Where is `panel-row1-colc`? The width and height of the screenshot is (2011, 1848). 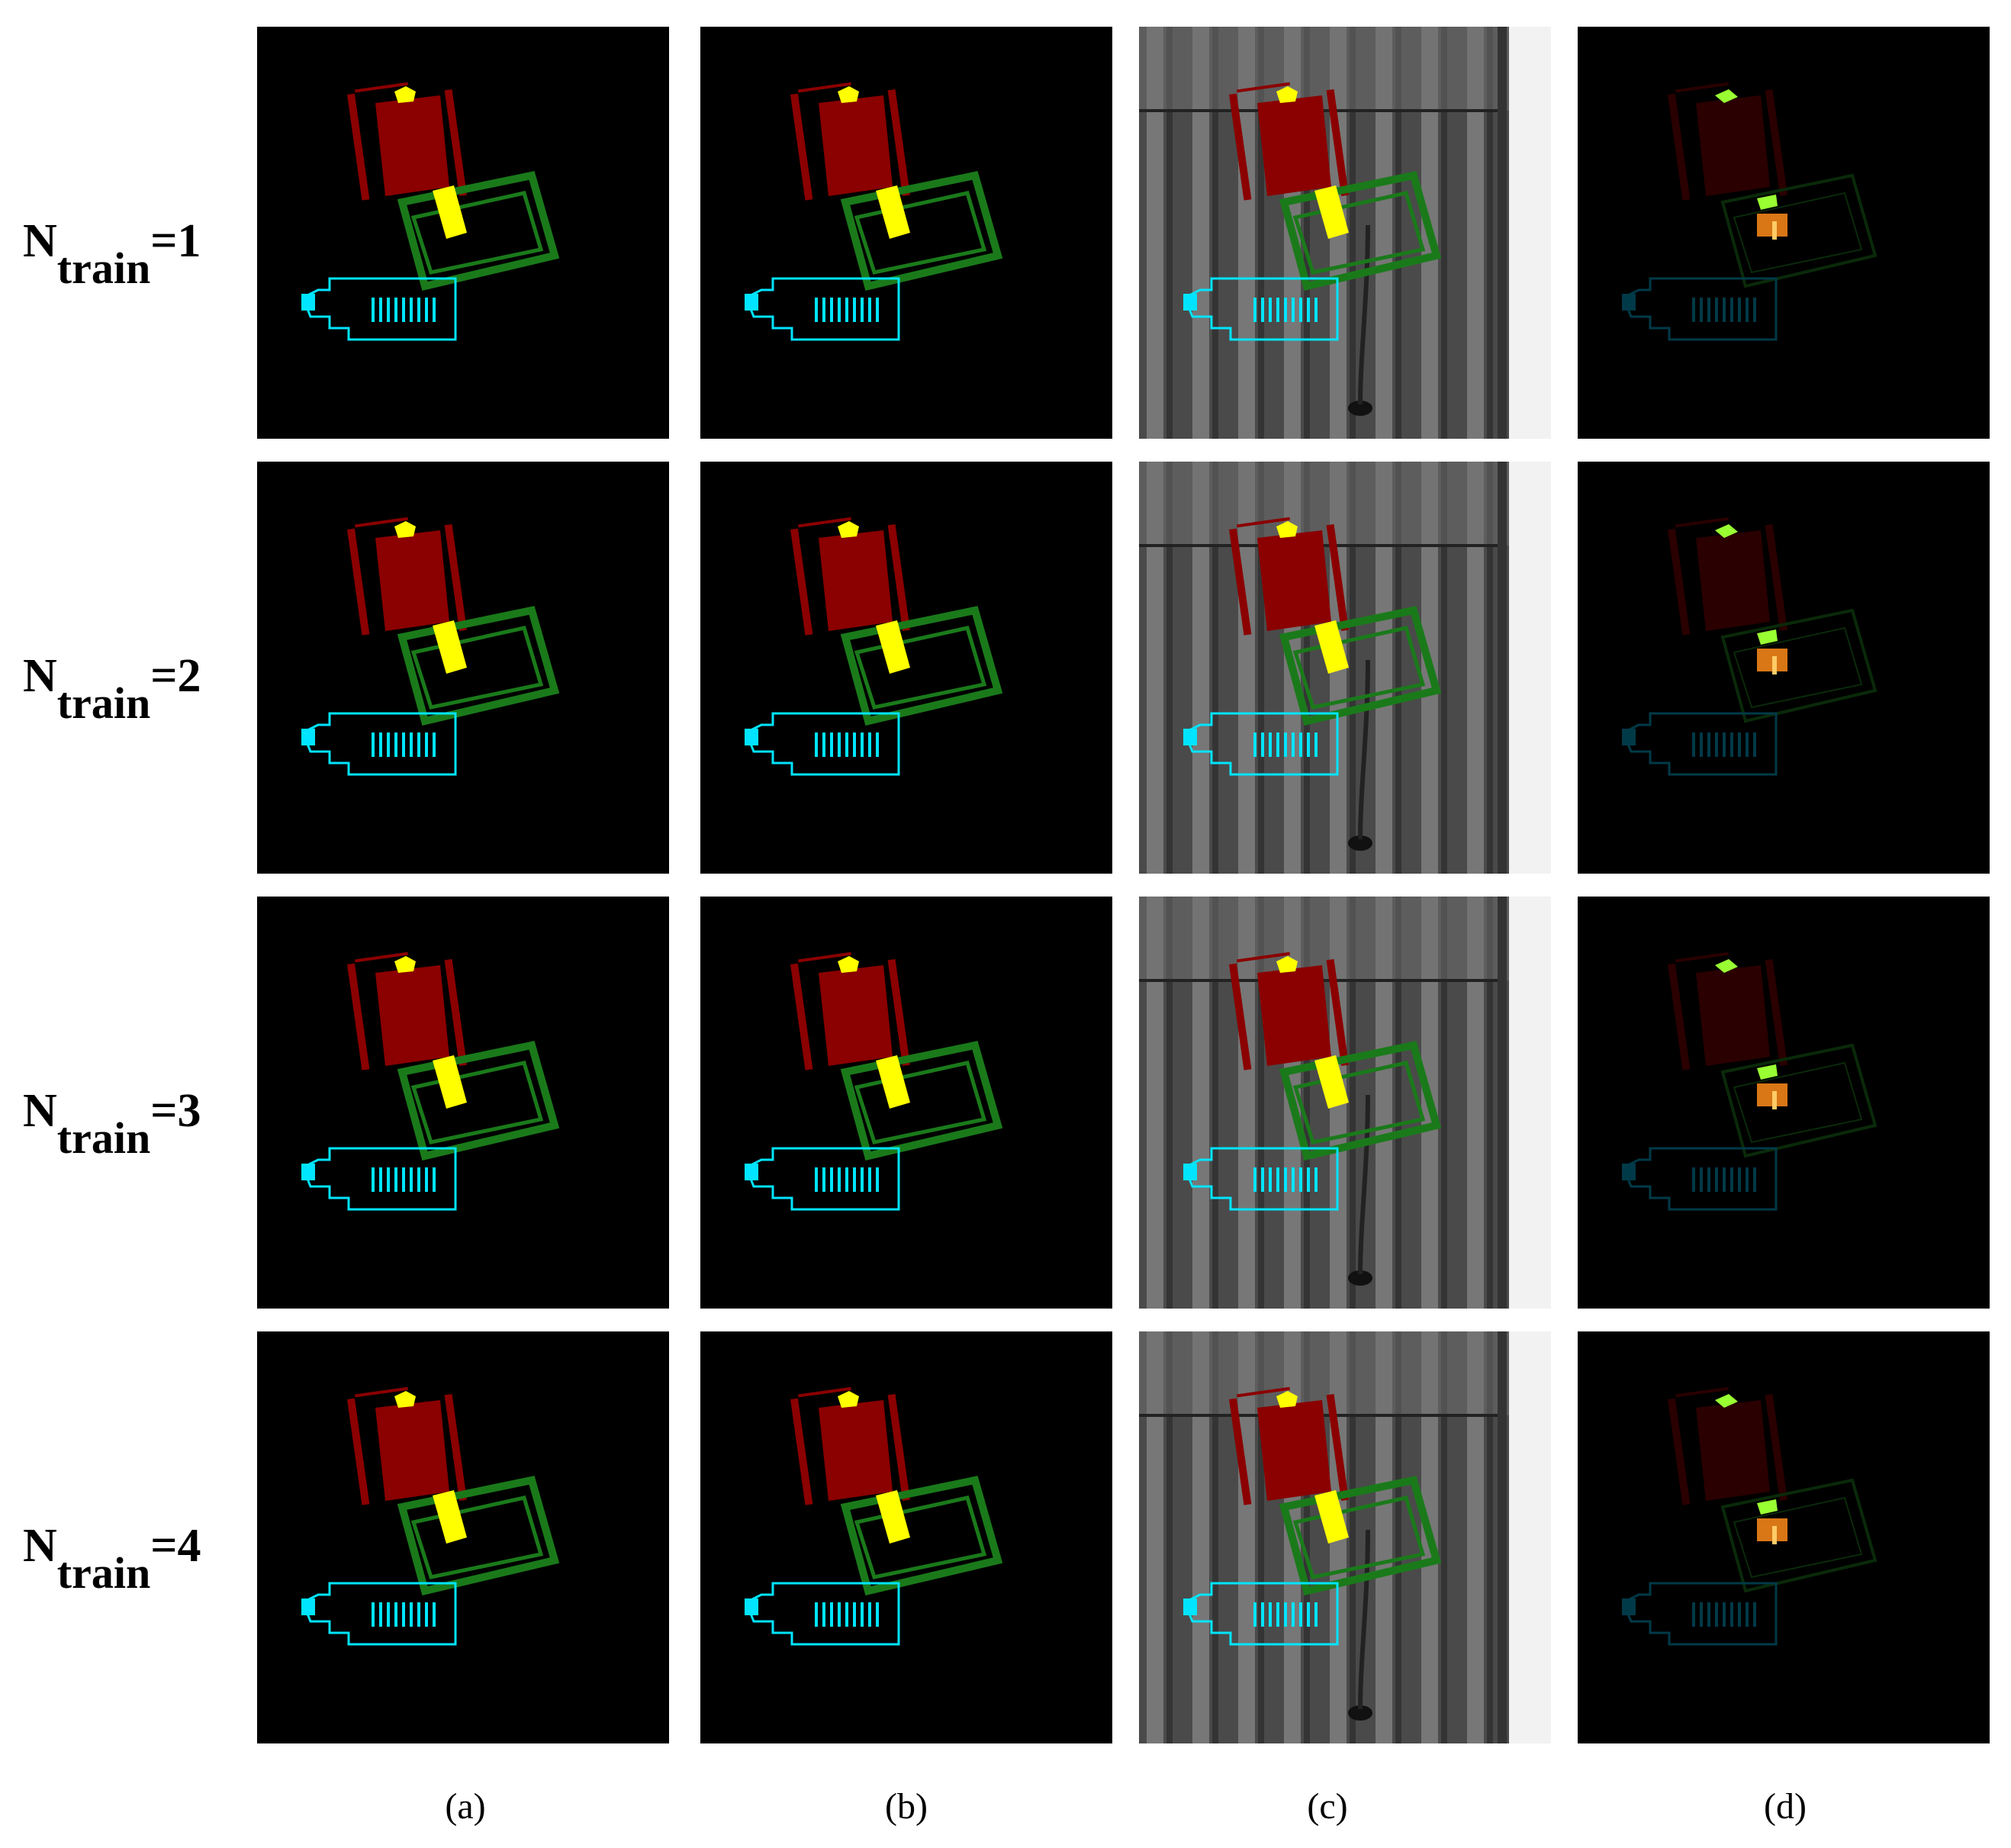
panel-row1-colc is located at coordinates (1345, 233).